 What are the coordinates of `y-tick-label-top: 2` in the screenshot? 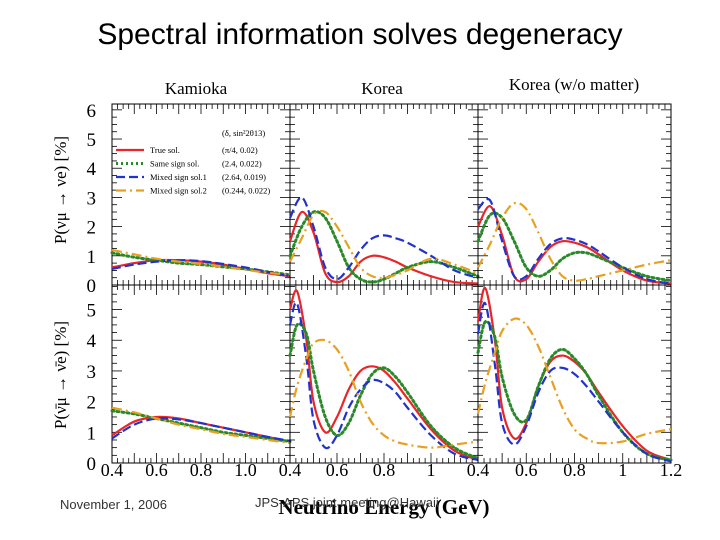 It's located at (92, 228).